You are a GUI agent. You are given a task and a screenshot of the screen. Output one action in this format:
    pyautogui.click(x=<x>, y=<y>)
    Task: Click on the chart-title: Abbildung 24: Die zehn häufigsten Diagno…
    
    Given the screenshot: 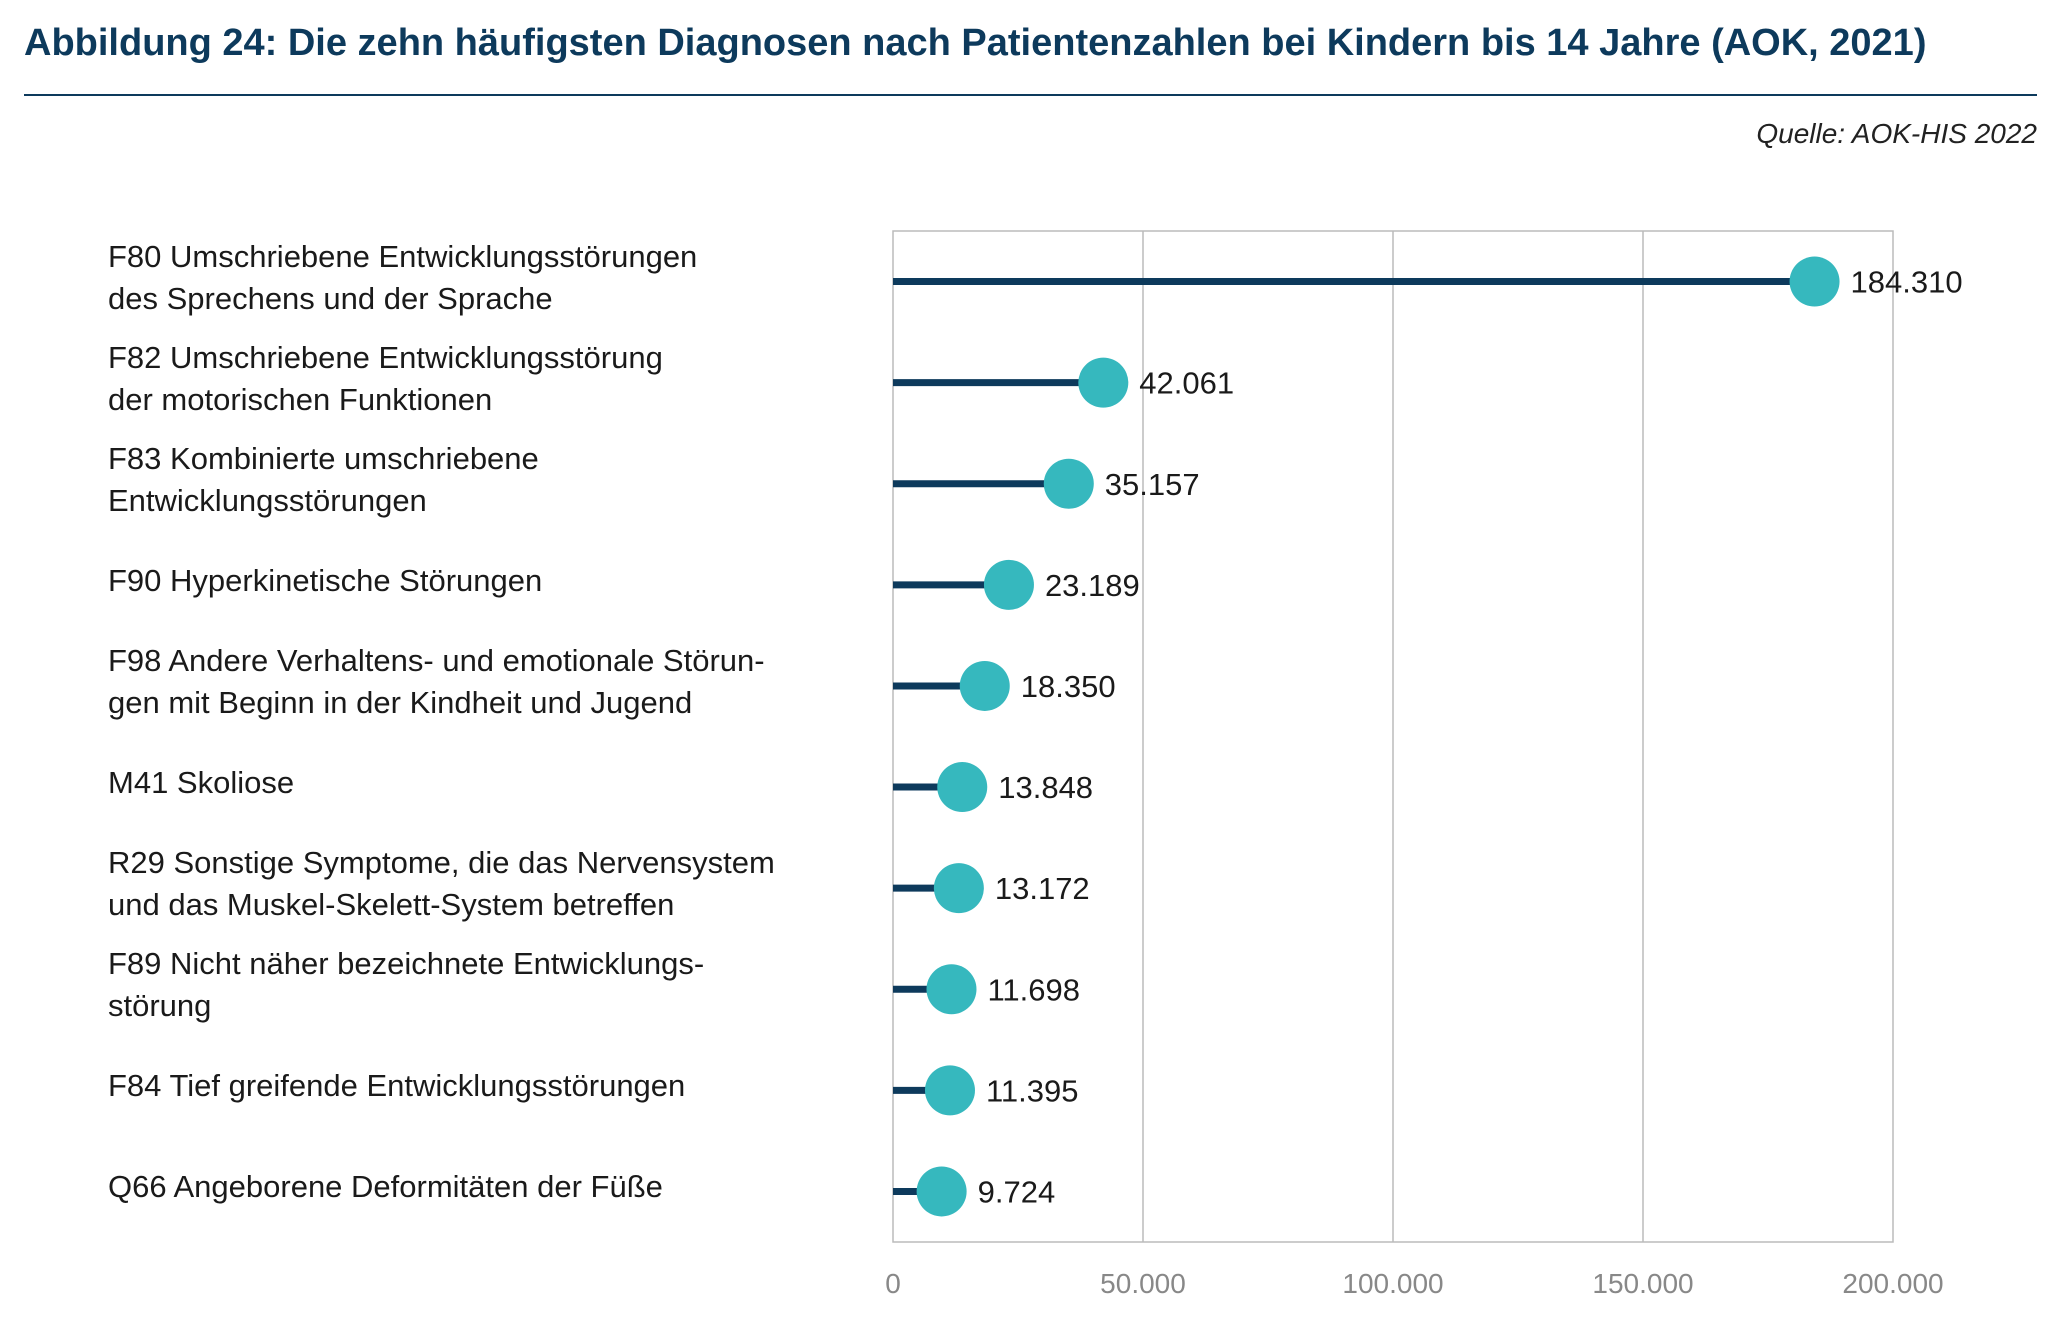 What is the action you would take?
    pyautogui.click(x=975, y=43)
    